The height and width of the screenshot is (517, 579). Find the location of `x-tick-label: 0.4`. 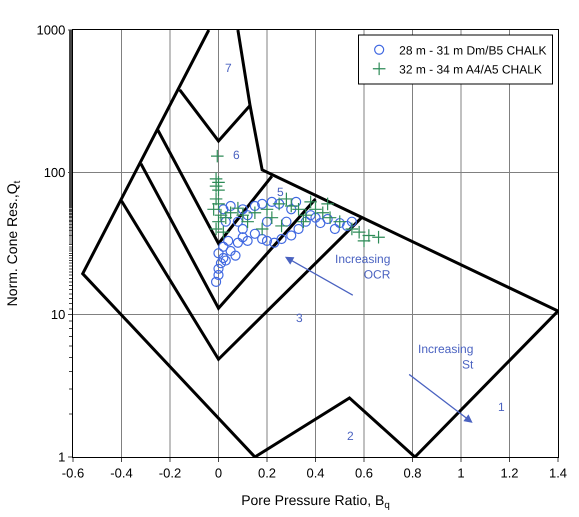

x-tick-label: 0.4 is located at coordinates (315, 473).